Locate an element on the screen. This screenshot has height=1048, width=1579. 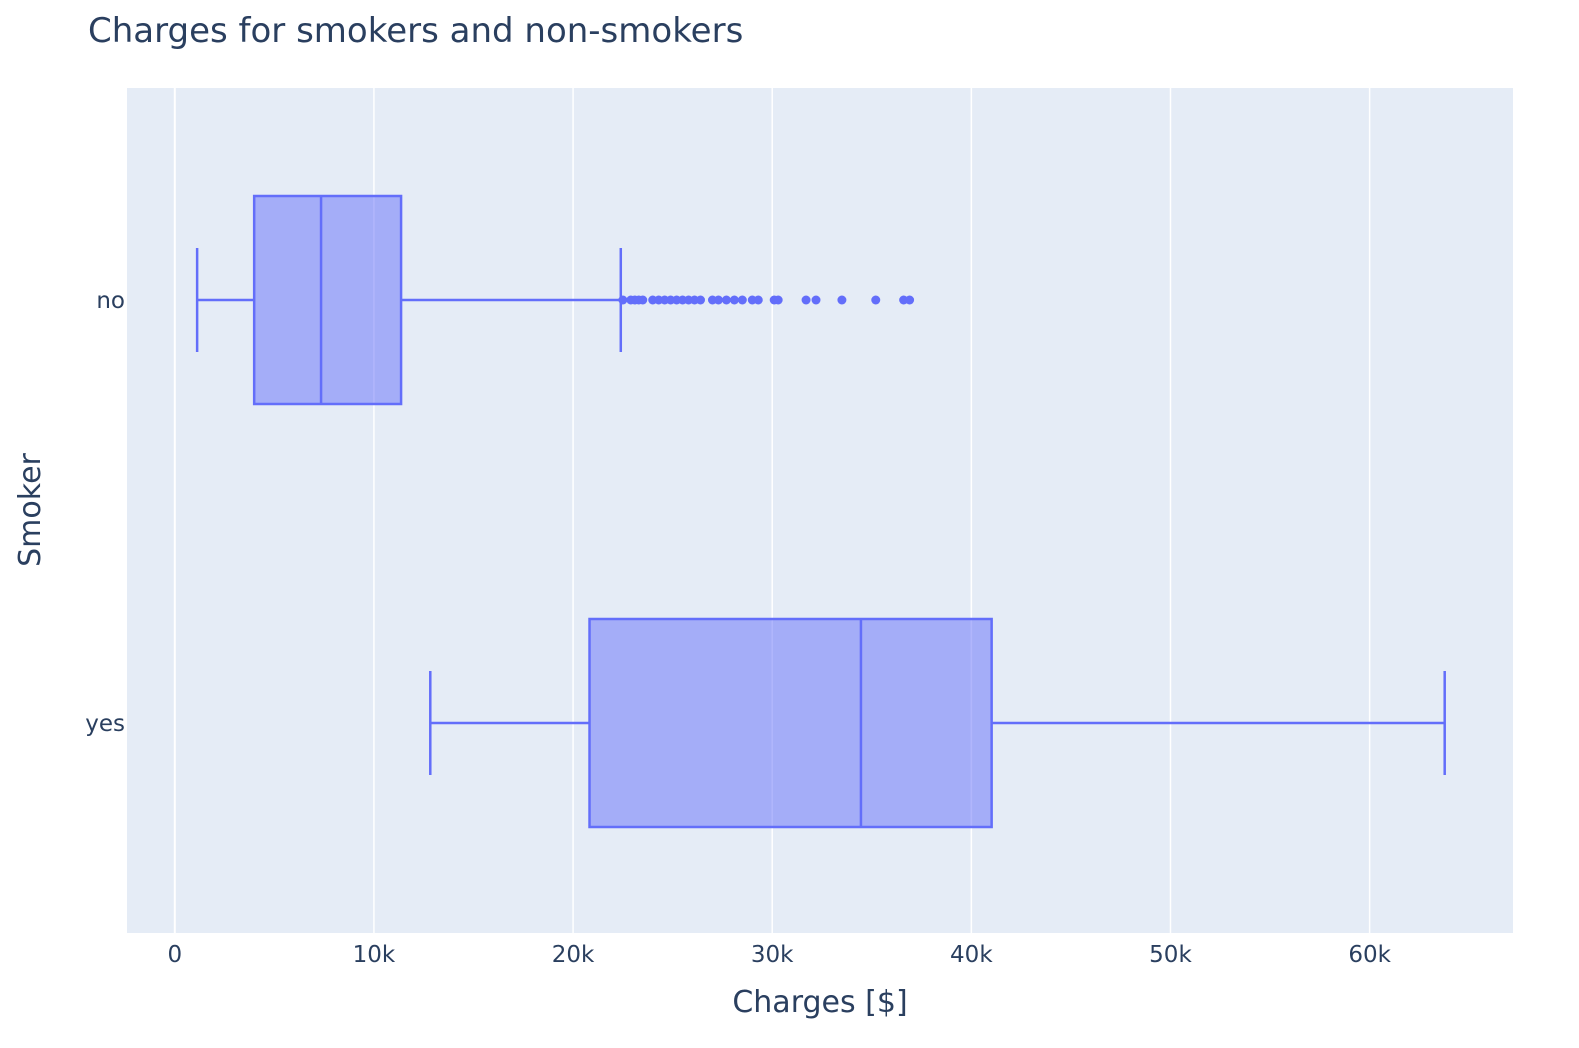
iqr-box-no is located at coordinates (327, 300).